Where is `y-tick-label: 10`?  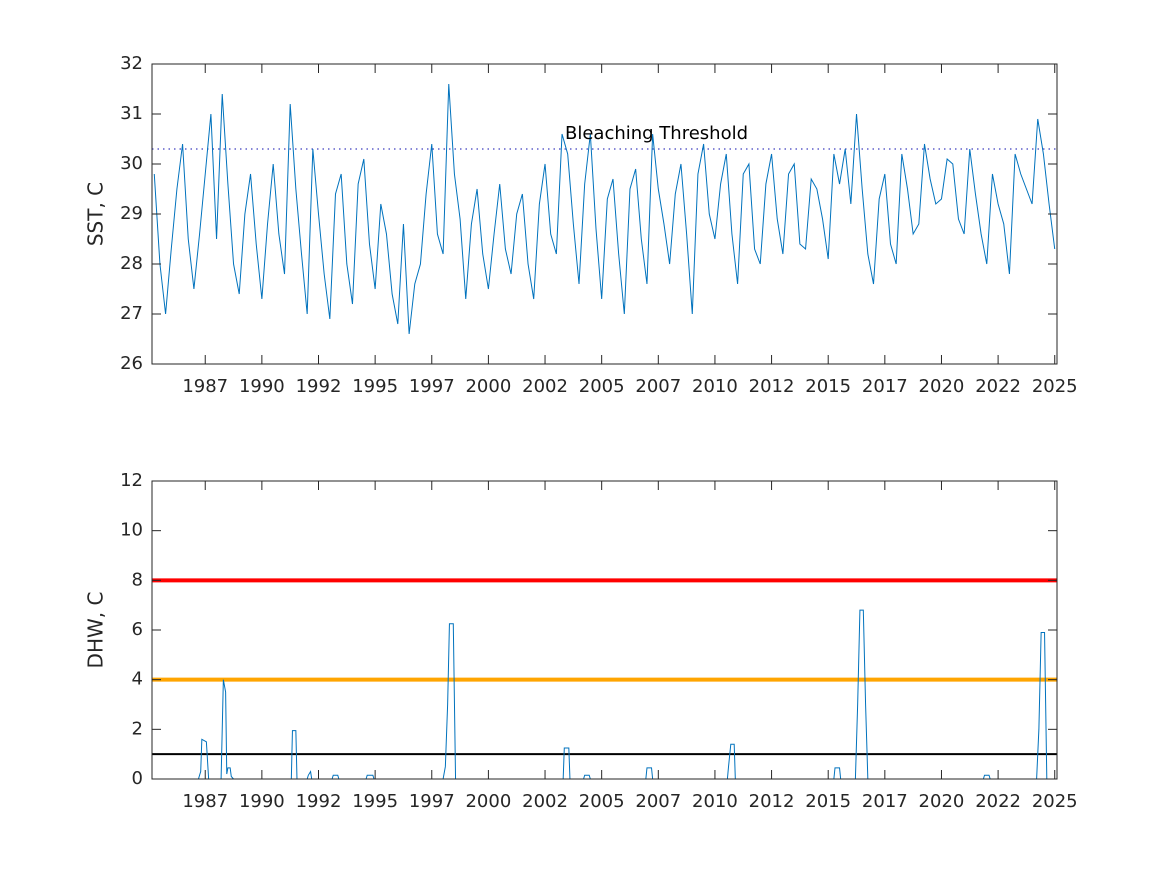
y-tick-label: 10 is located at coordinates (131, 530).